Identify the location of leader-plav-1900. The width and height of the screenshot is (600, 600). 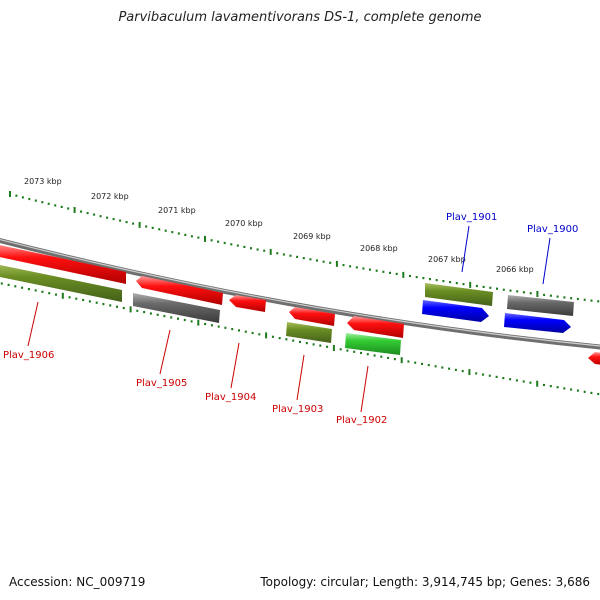
(546, 261).